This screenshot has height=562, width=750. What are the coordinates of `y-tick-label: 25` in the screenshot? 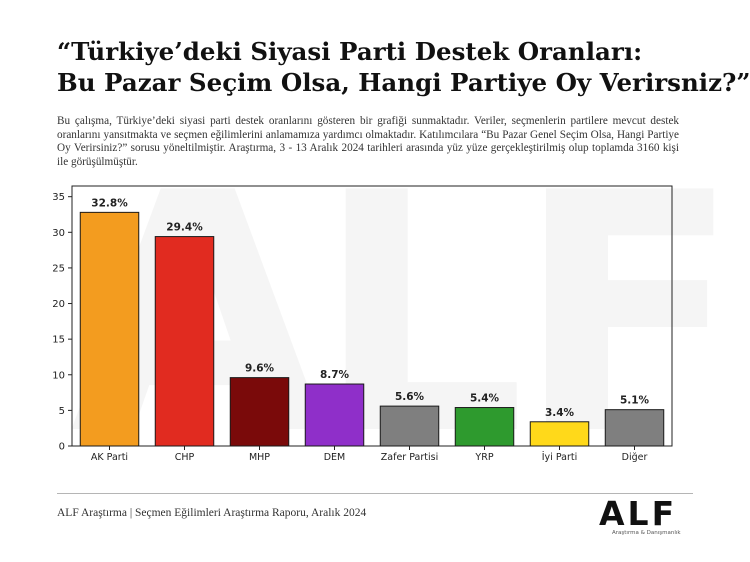 It's located at (58, 268).